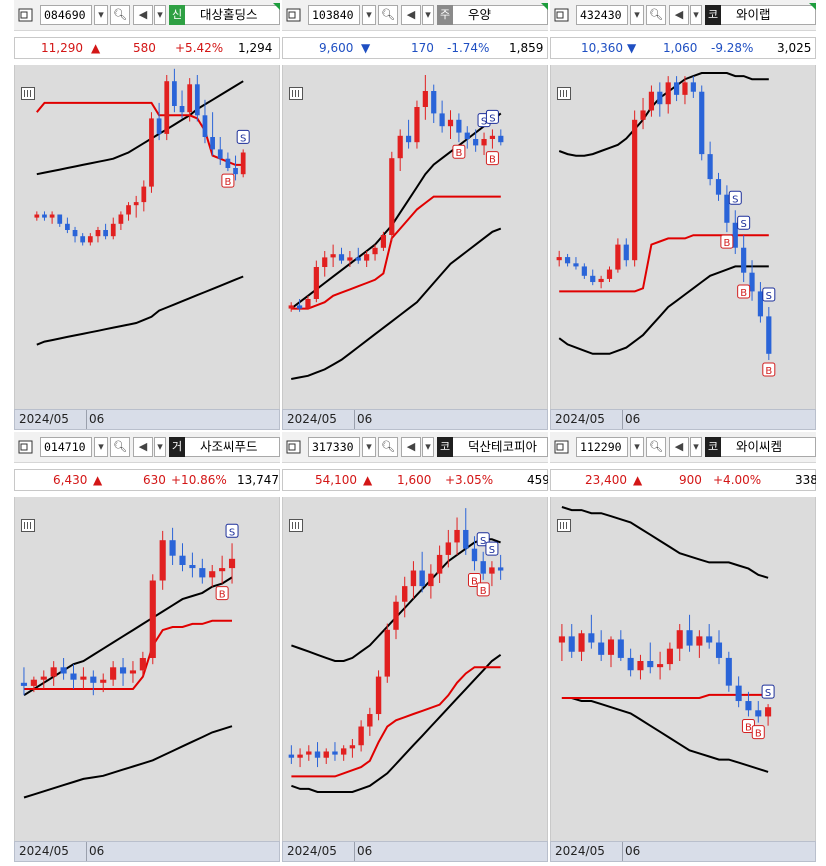  I want to click on stock-code-input: 317330, so click(334, 447).